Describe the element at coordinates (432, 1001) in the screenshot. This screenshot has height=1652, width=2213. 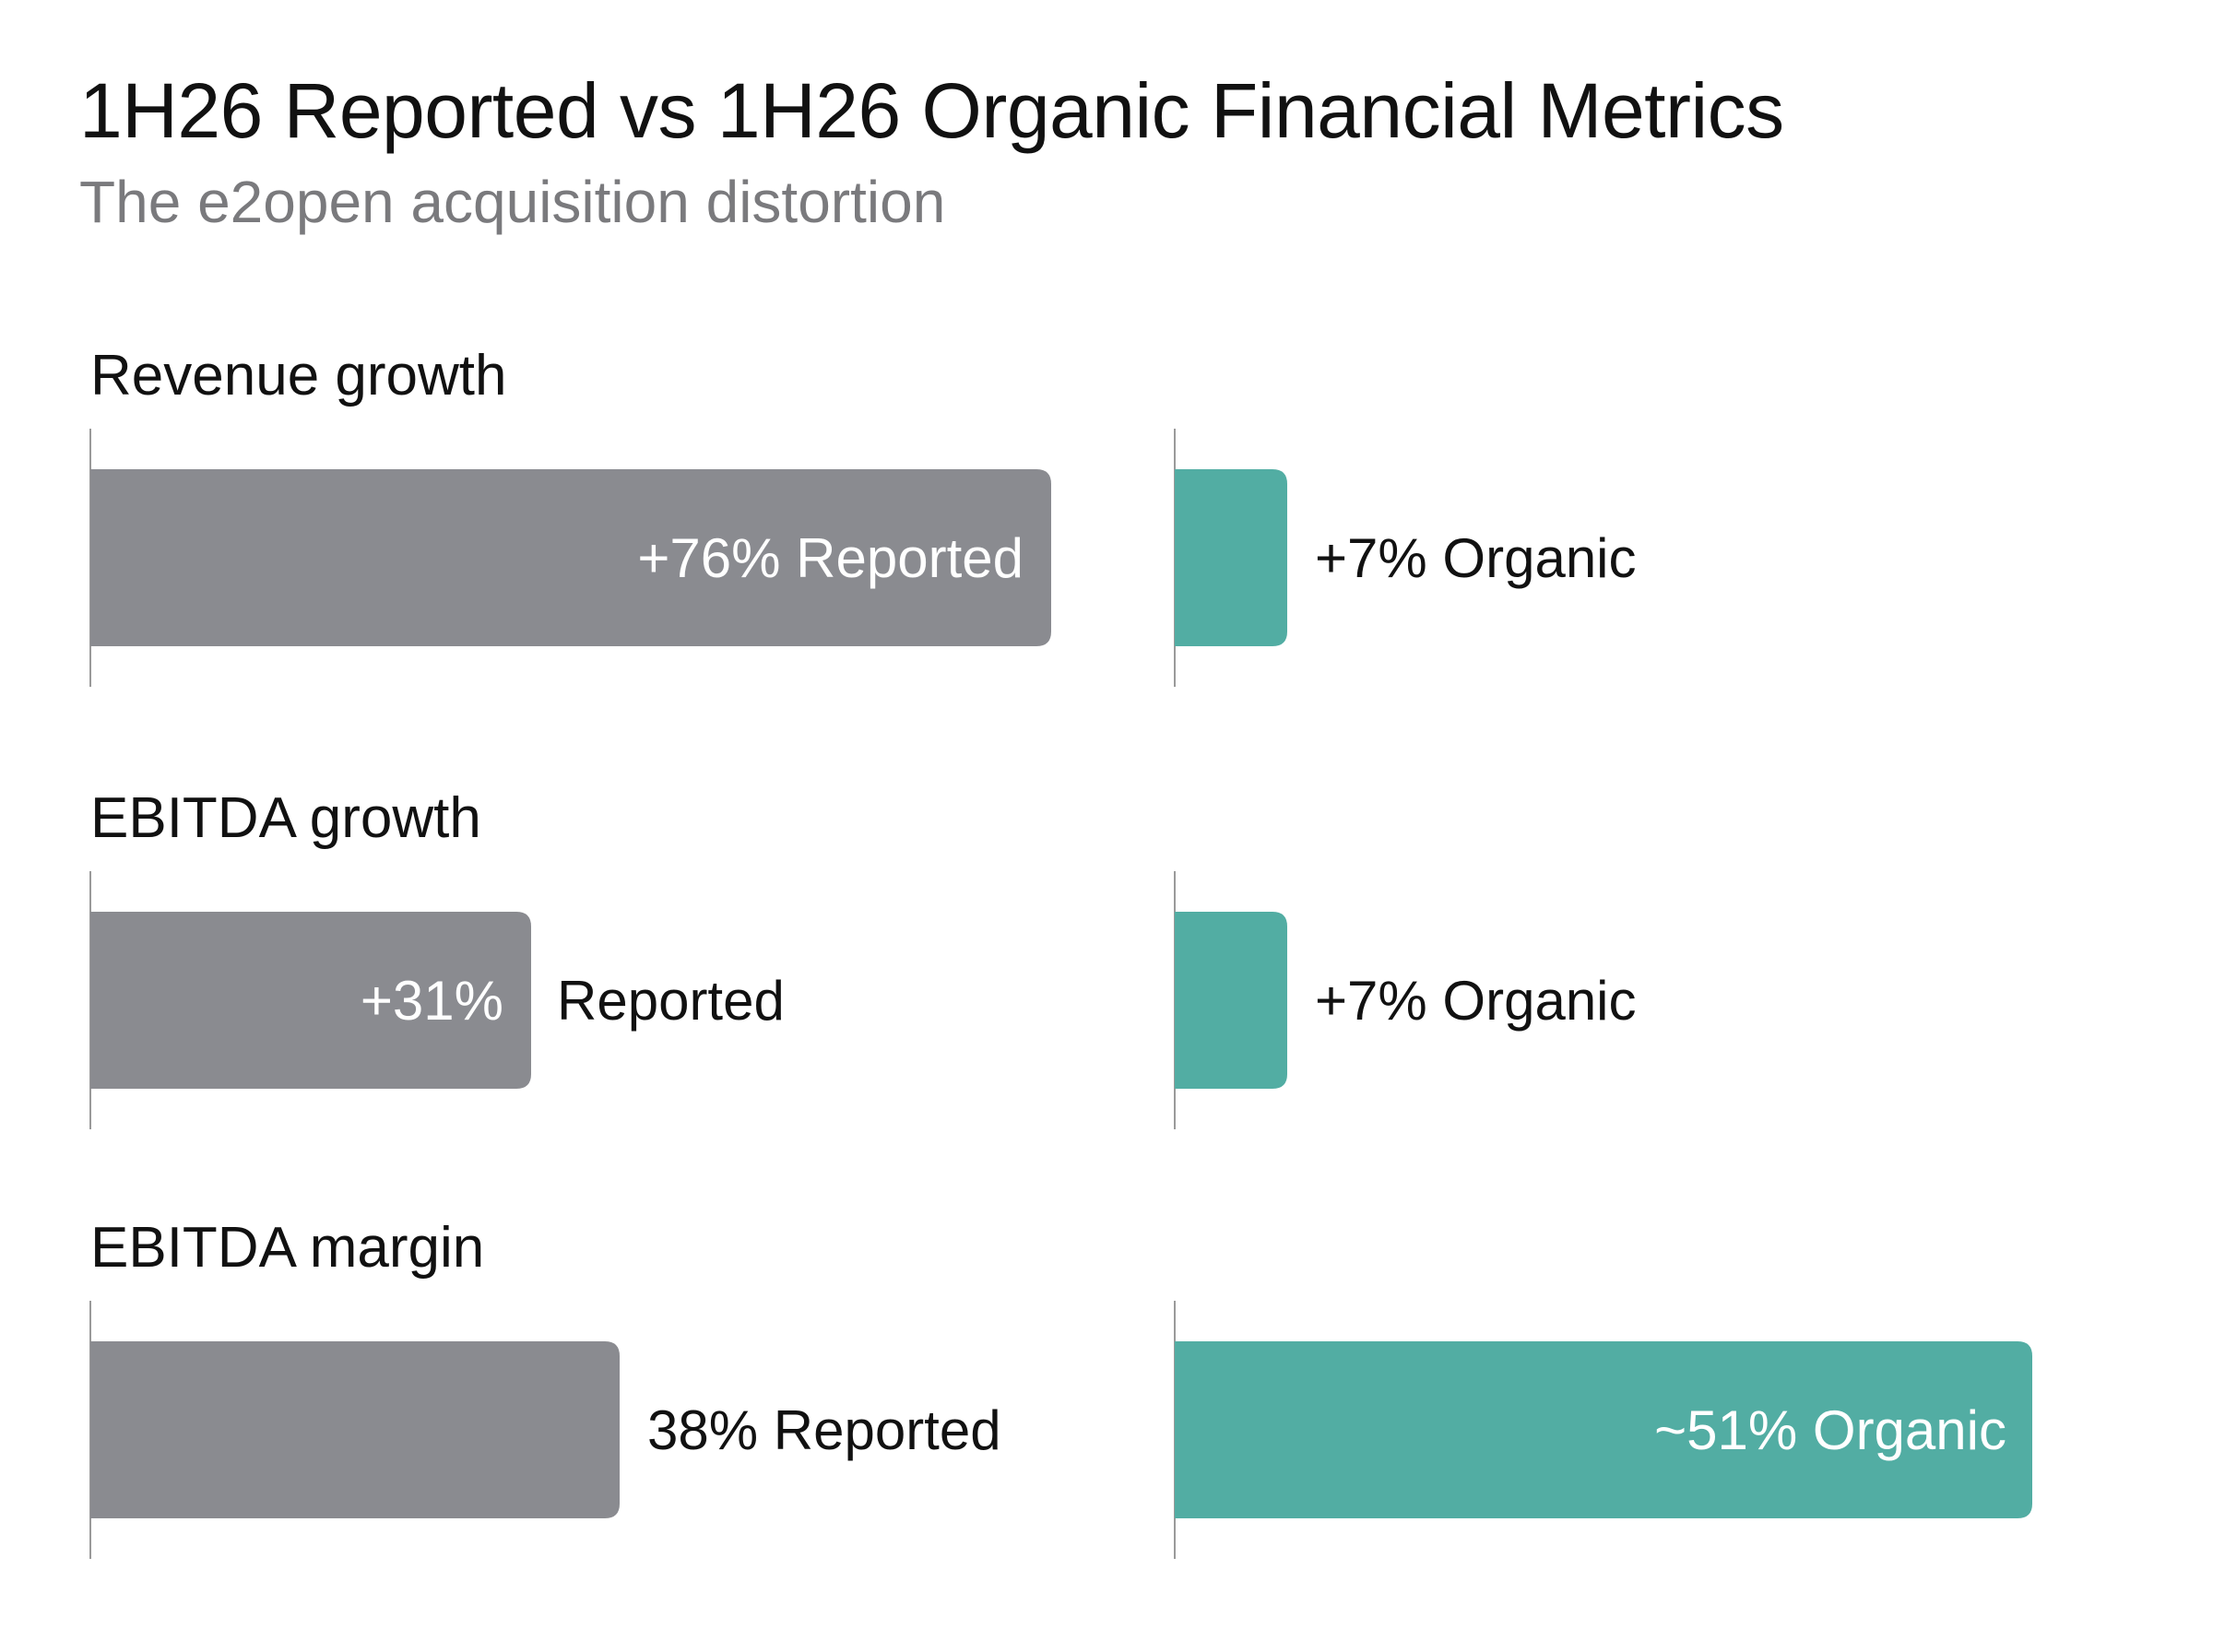
I see `reported-data-label: +31%` at that location.